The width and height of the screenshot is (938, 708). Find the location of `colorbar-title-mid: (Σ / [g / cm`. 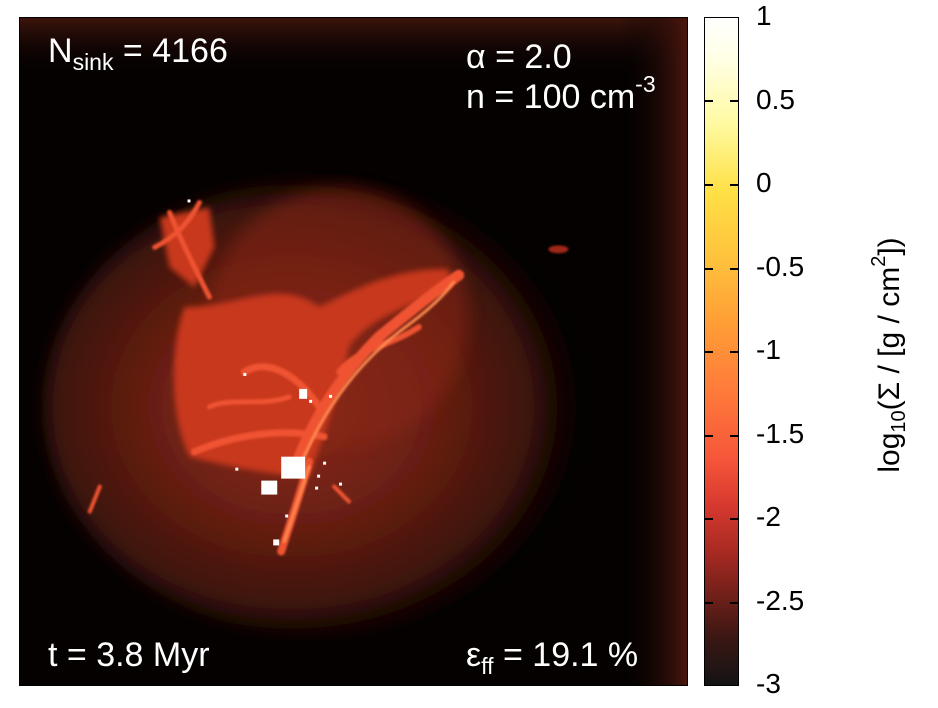

colorbar-title-mid: (Σ / [g / cm is located at coordinates (889, 338).